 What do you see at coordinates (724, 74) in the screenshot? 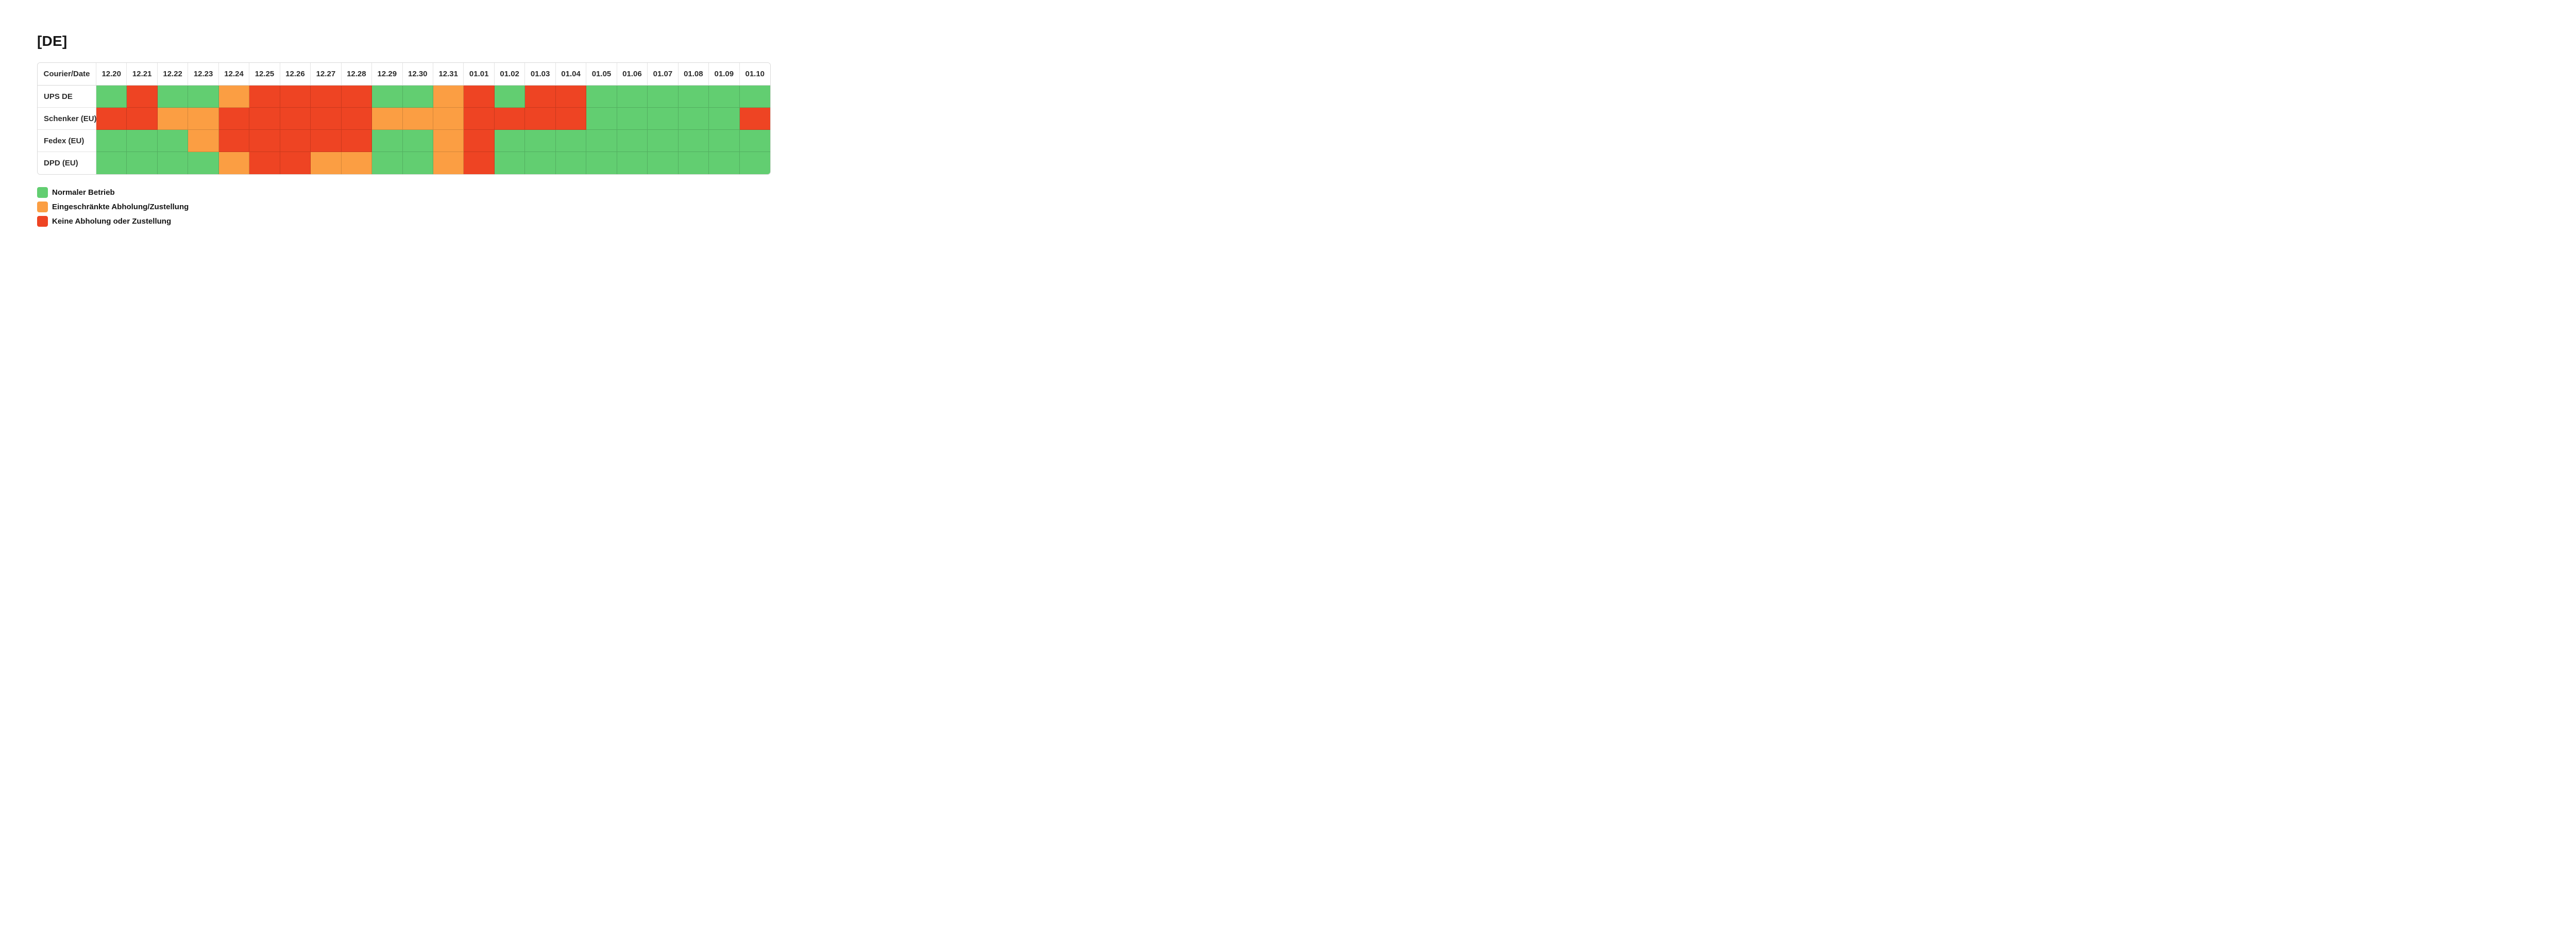
I see `date-header-cell: 01.09` at bounding box center [724, 74].